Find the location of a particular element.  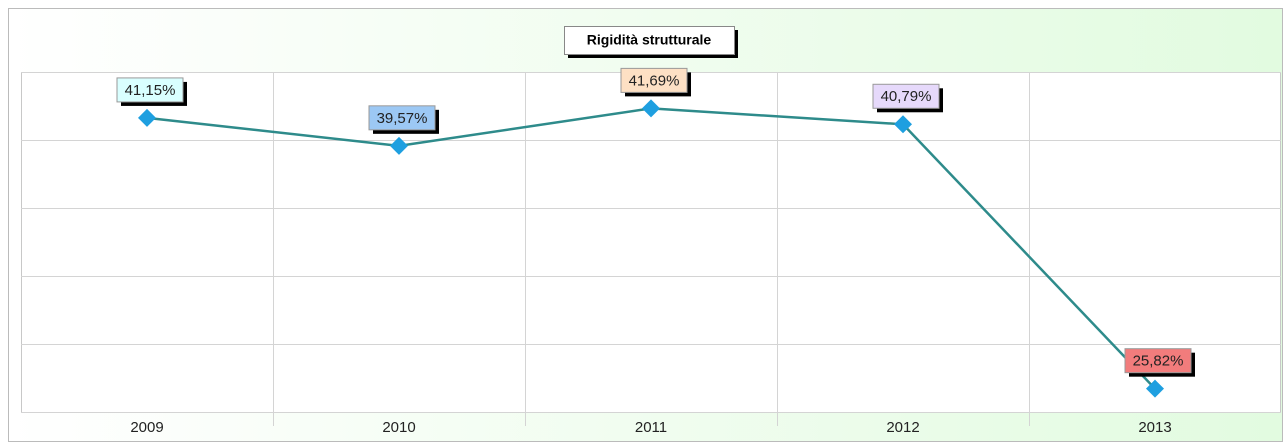

data-label: 25,82% is located at coordinates (1158, 361).